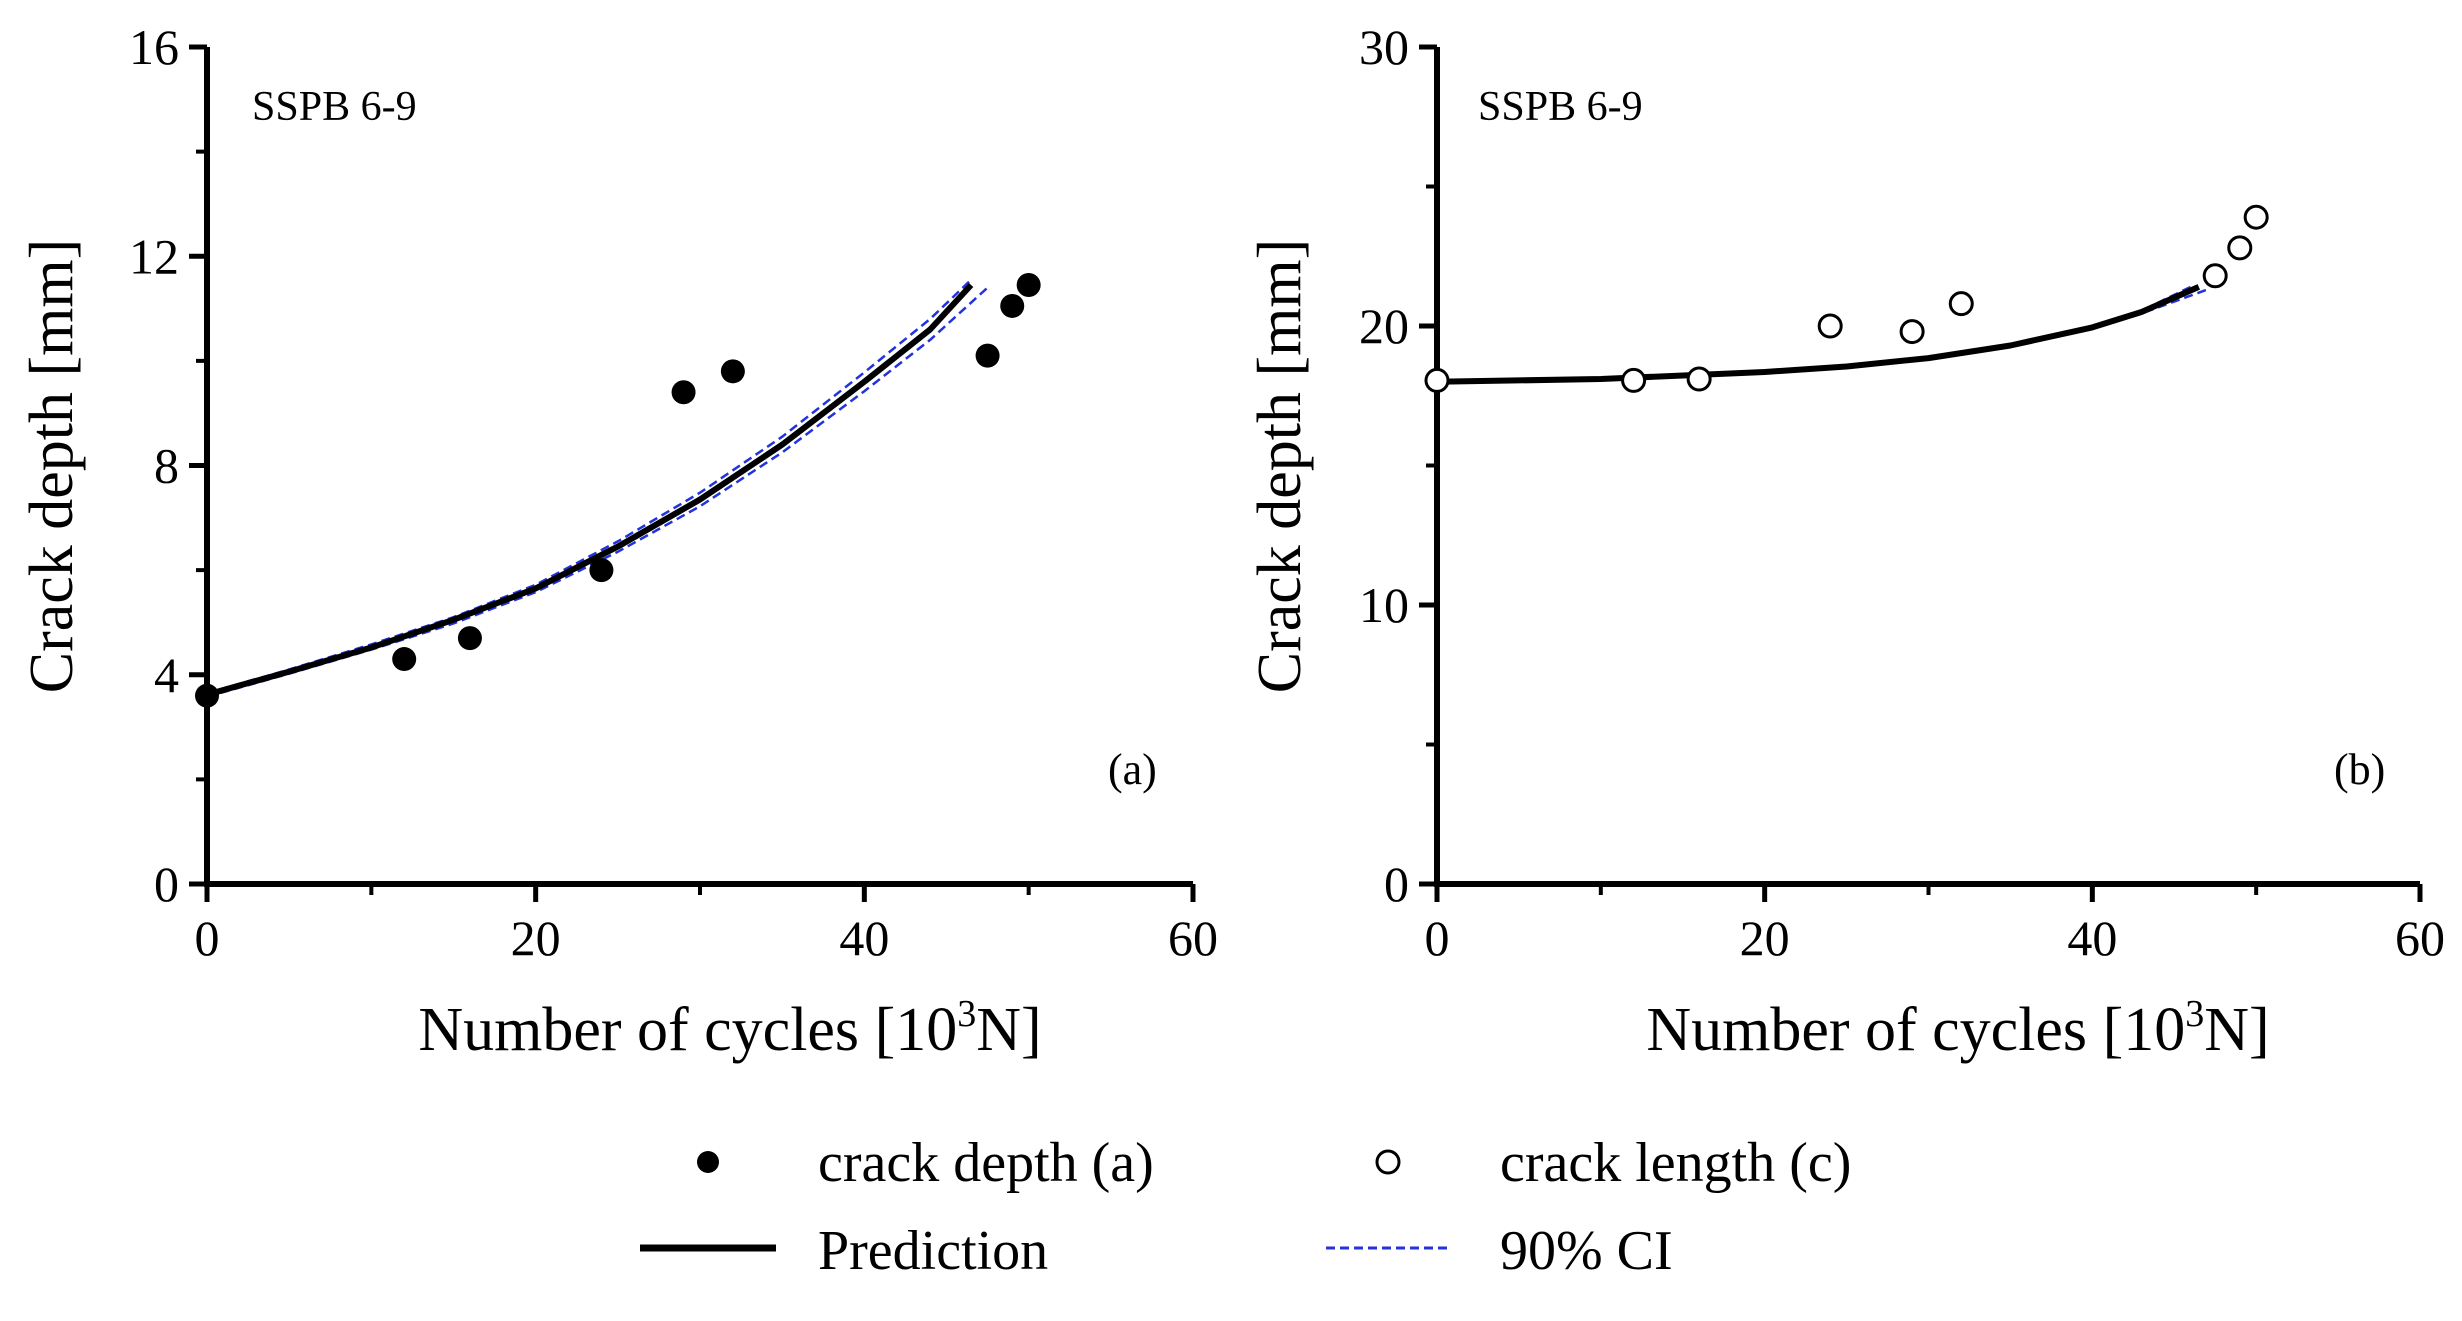  I want to click on panel-a-y-axis-label: Crack depth [mm], so click(52, 466).